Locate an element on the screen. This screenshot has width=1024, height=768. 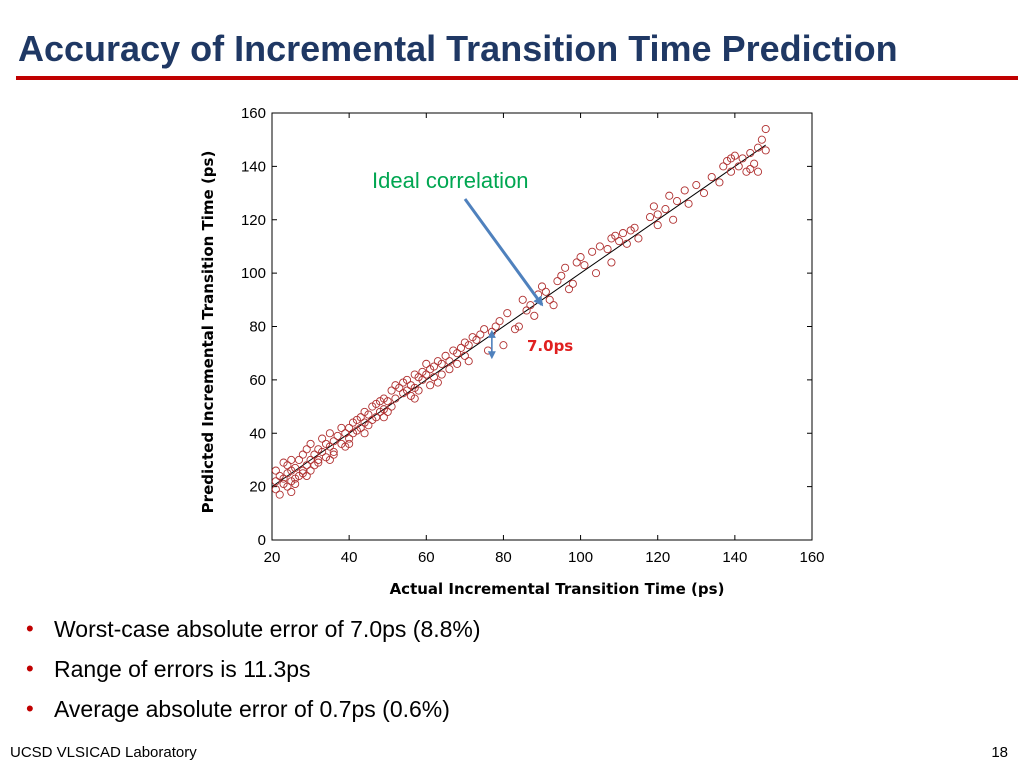
x-tick-label: 20 is located at coordinates (272, 557).